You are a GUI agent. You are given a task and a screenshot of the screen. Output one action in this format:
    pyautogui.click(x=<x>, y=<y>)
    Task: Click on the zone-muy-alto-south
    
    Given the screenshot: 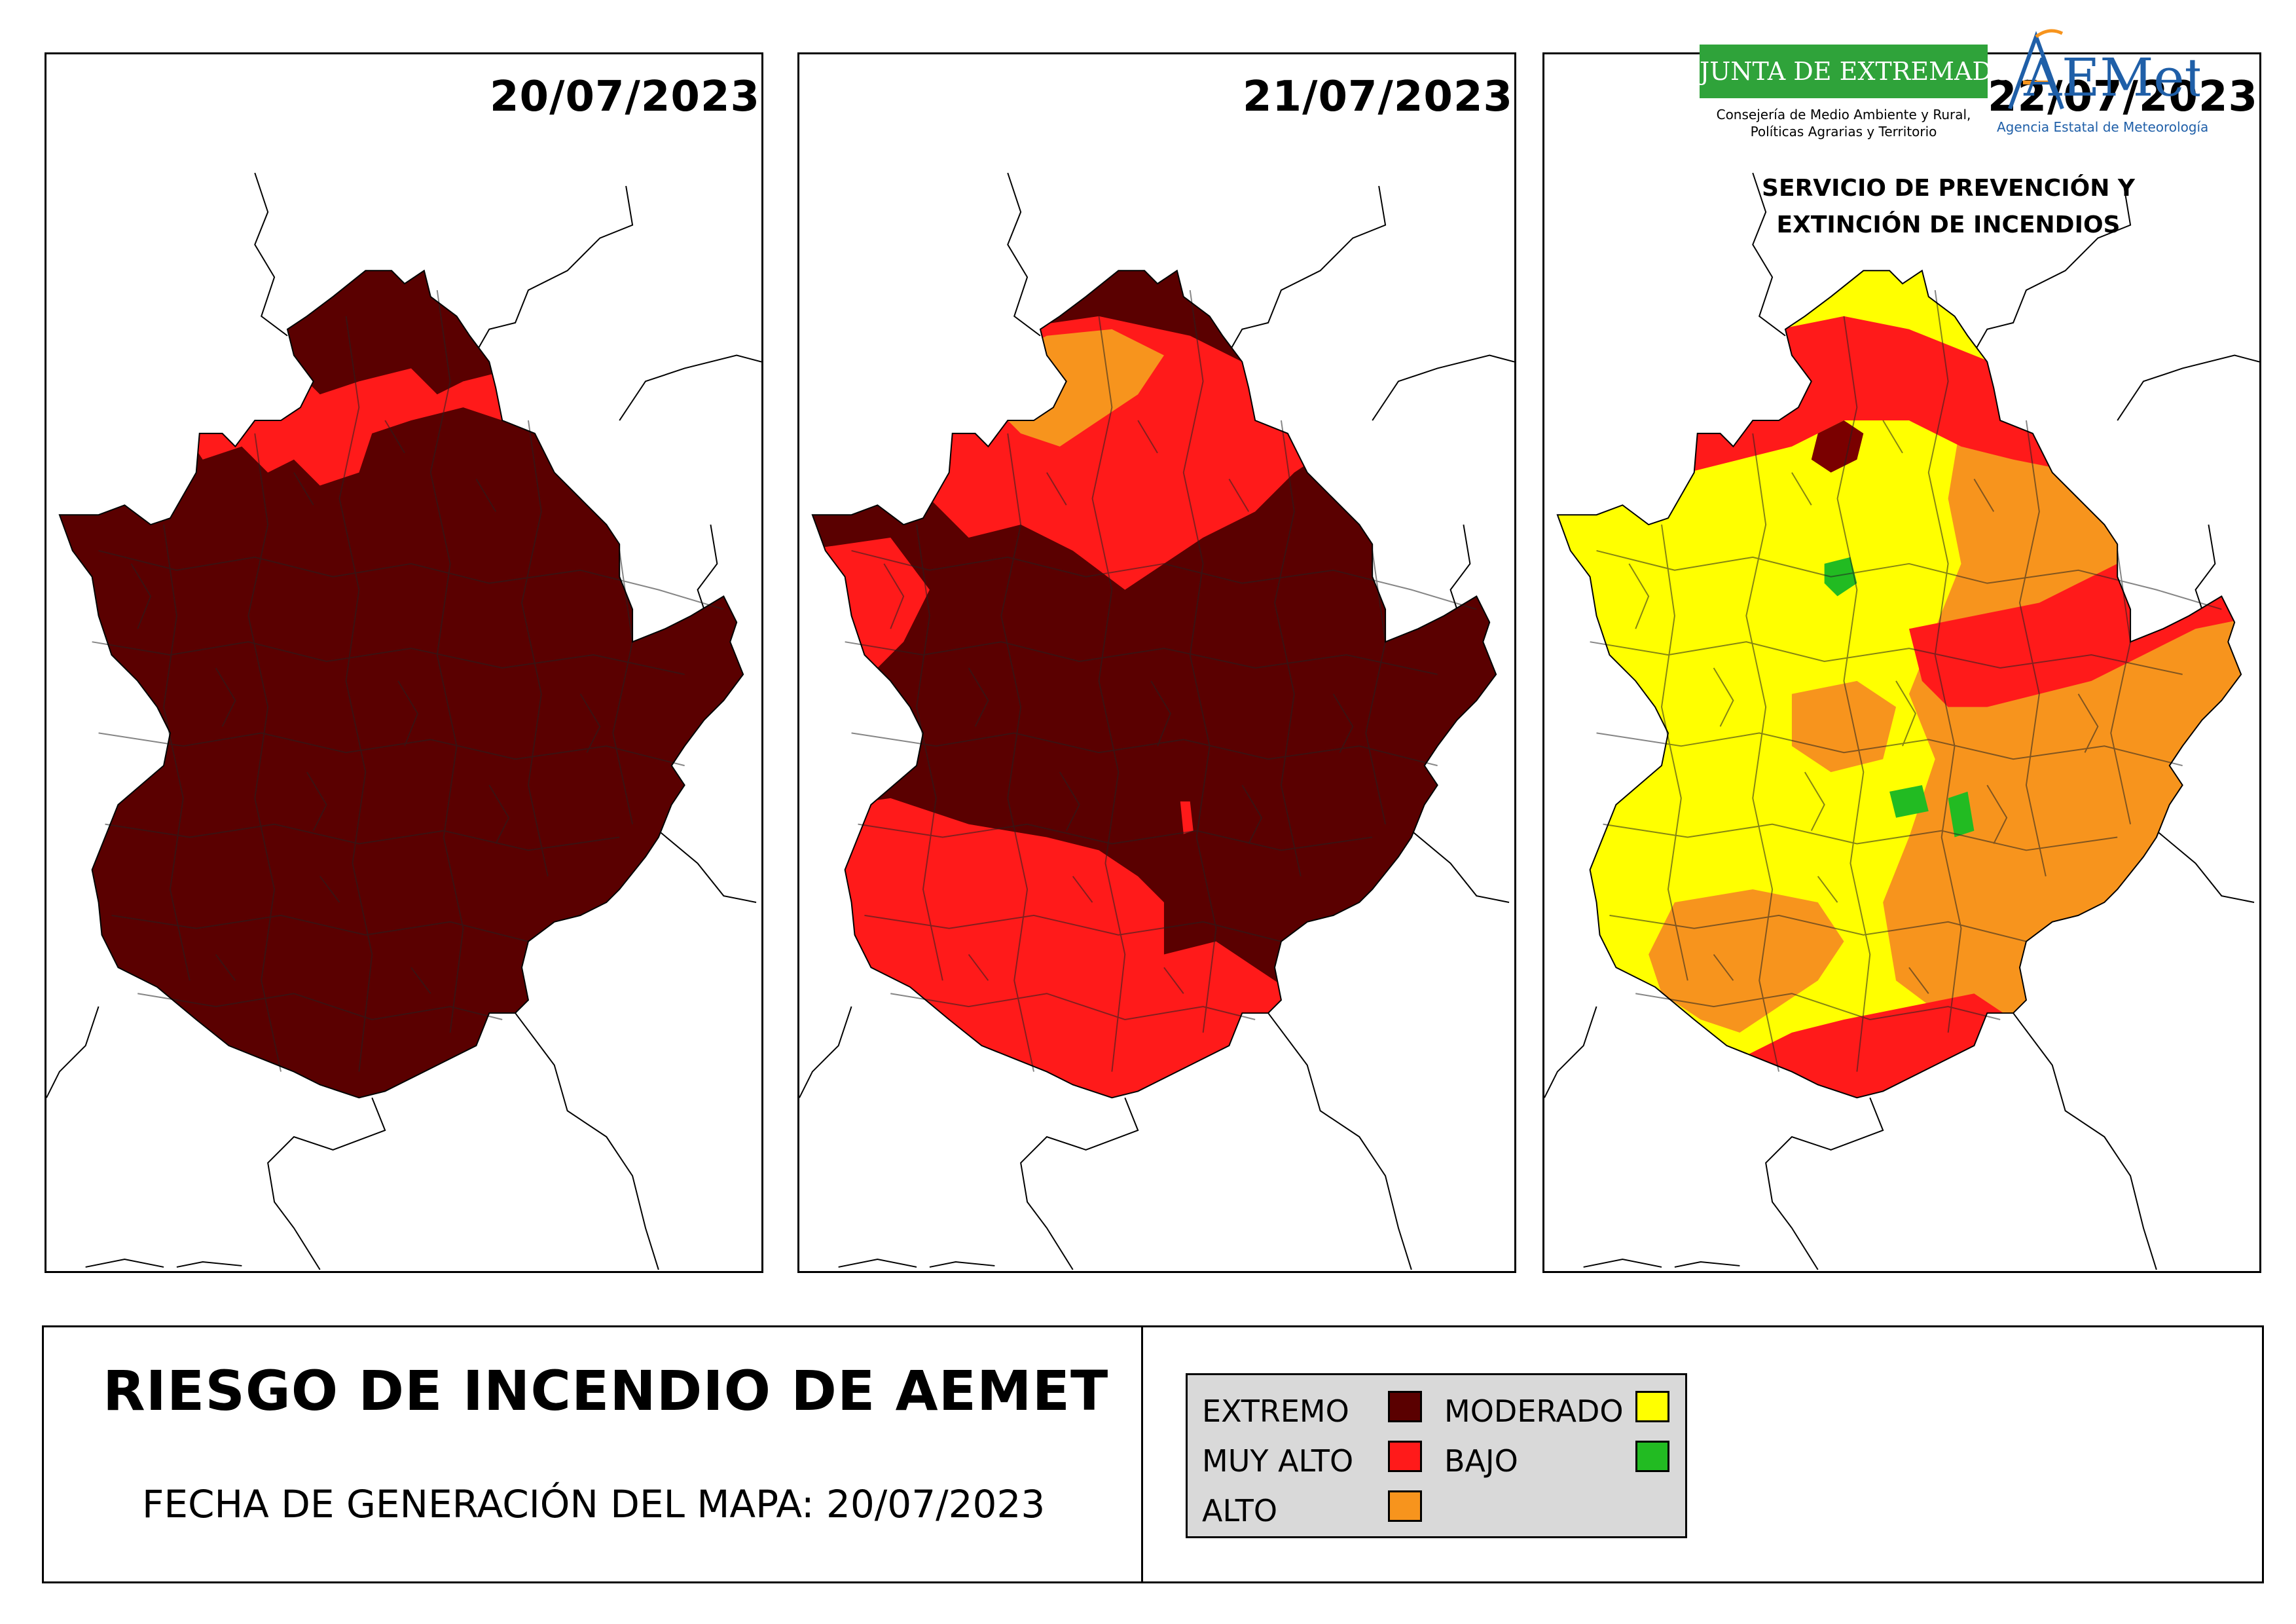 What is the action you would take?
    pyautogui.click(x=1092, y=948)
    